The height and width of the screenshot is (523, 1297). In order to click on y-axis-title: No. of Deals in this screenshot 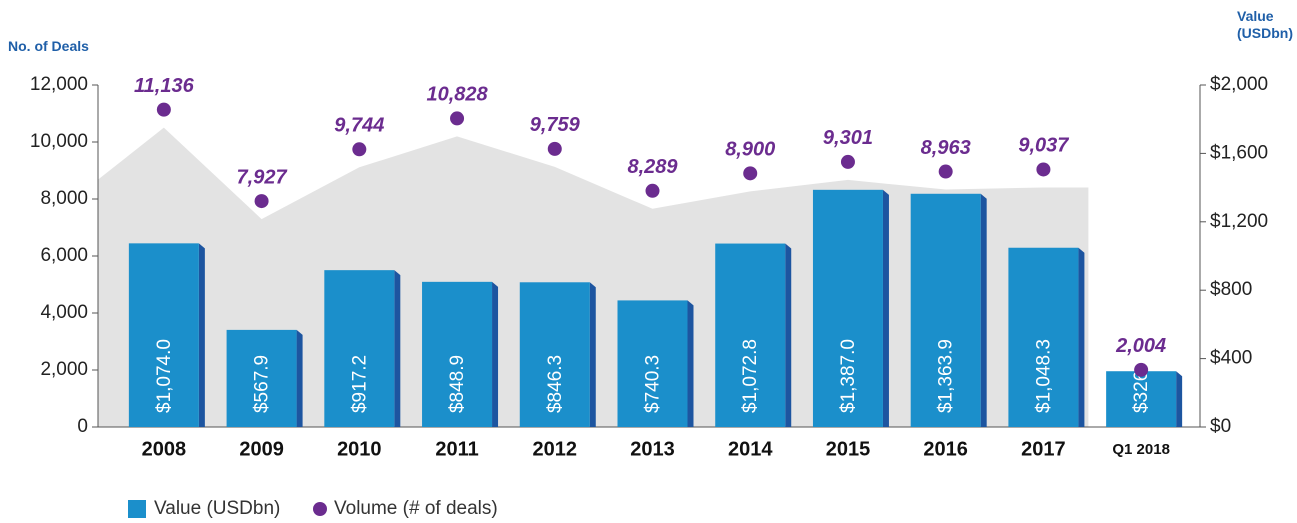, I will do `click(48, 46)`.